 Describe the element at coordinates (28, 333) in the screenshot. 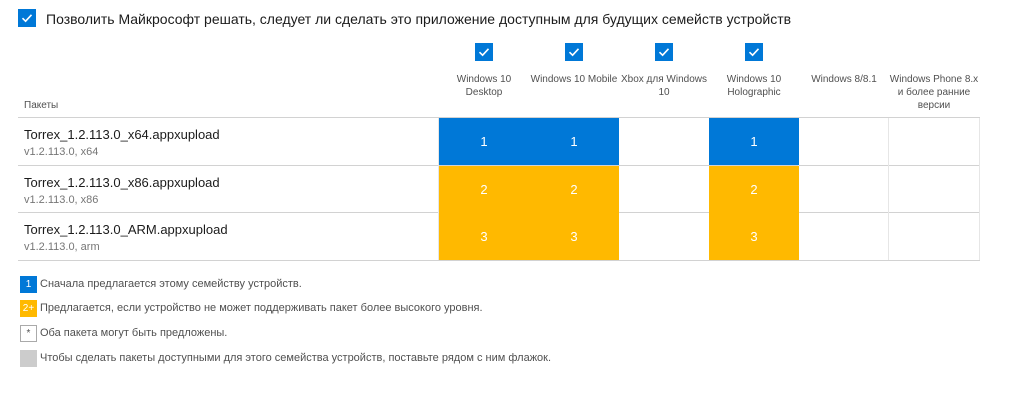

I see `legend-both-offered-icon: *` at that location.